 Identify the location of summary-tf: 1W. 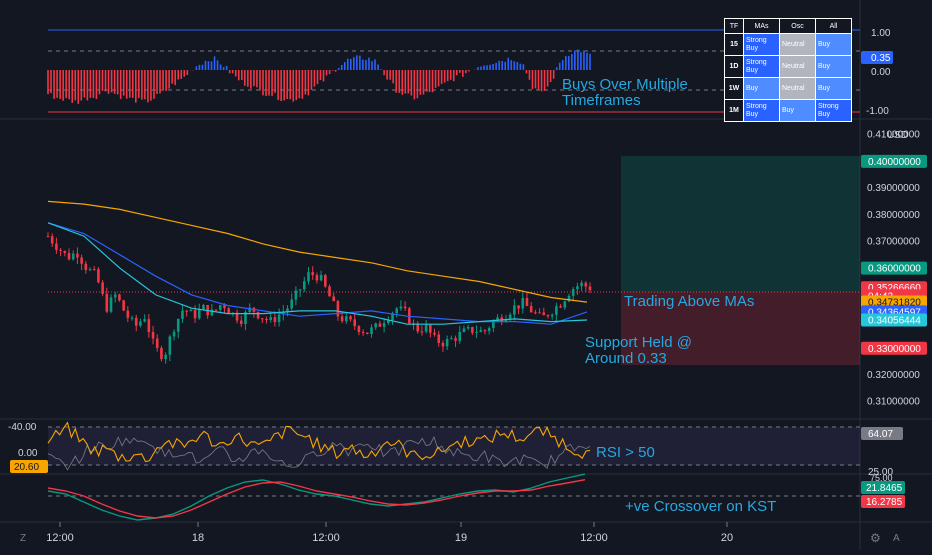
(734, 88).